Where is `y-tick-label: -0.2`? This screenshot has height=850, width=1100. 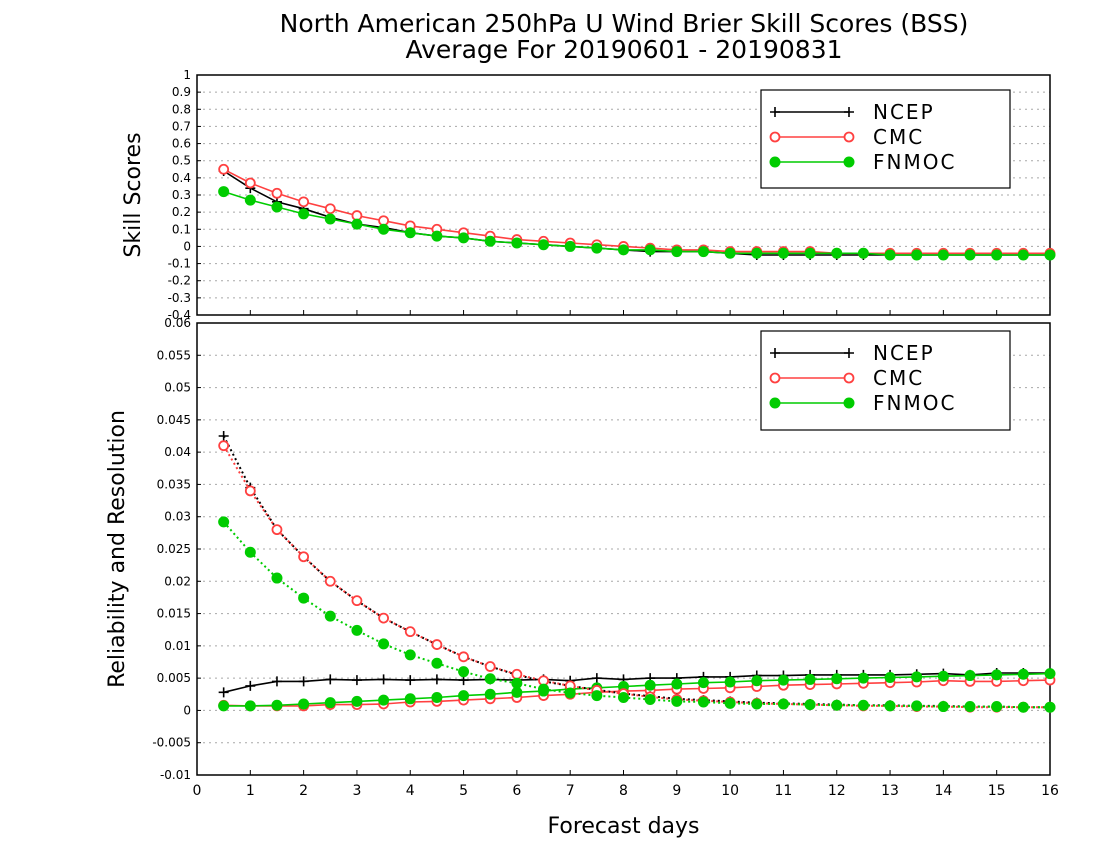 y-tick-label: -0.2 is located at coordinates (179, 281).